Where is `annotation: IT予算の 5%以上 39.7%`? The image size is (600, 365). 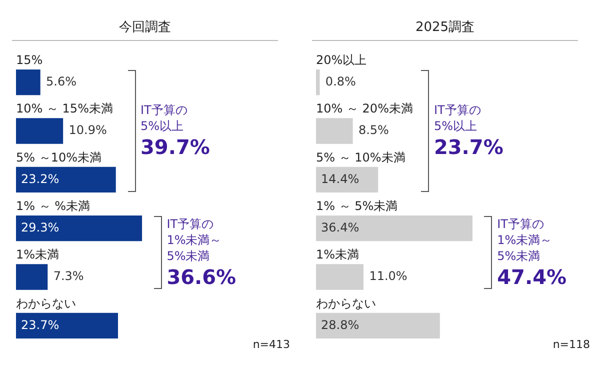
annotation: IT予算の 5%以上 39.7% is located at coordinates (175, 131).